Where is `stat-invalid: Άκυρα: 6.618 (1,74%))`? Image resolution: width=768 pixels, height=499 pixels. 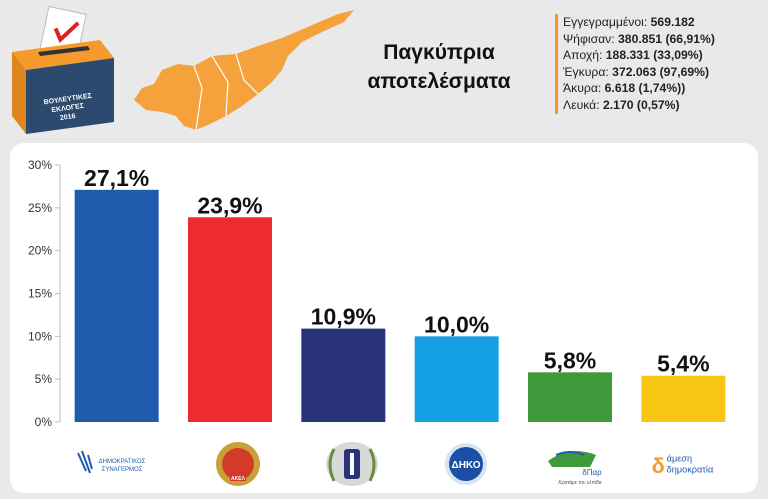 stat-invalid: Άκυρα: 6.618 (1,74%)) is located at coordinates (624, 88).